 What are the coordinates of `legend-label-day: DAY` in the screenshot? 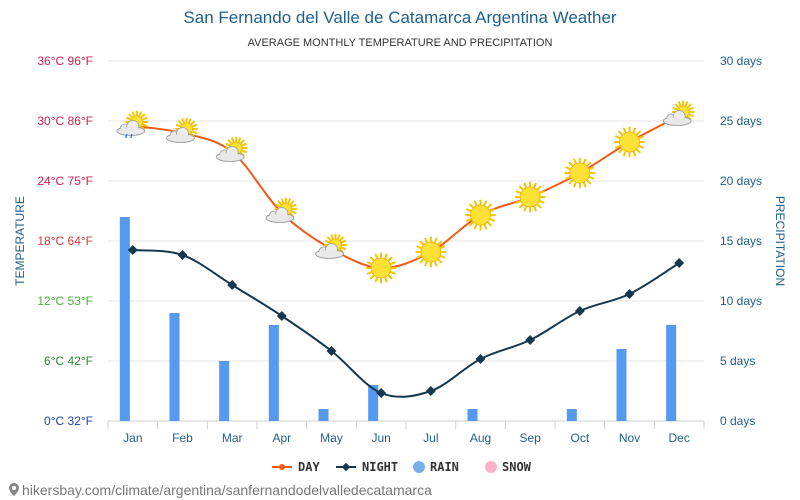 It's located at (309, 467).